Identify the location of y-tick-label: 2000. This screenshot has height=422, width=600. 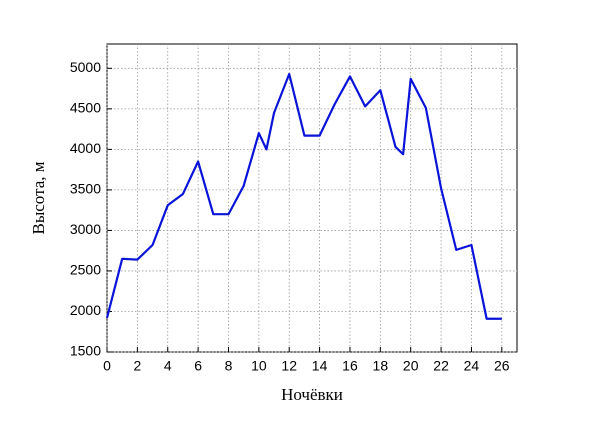
(85, 310).